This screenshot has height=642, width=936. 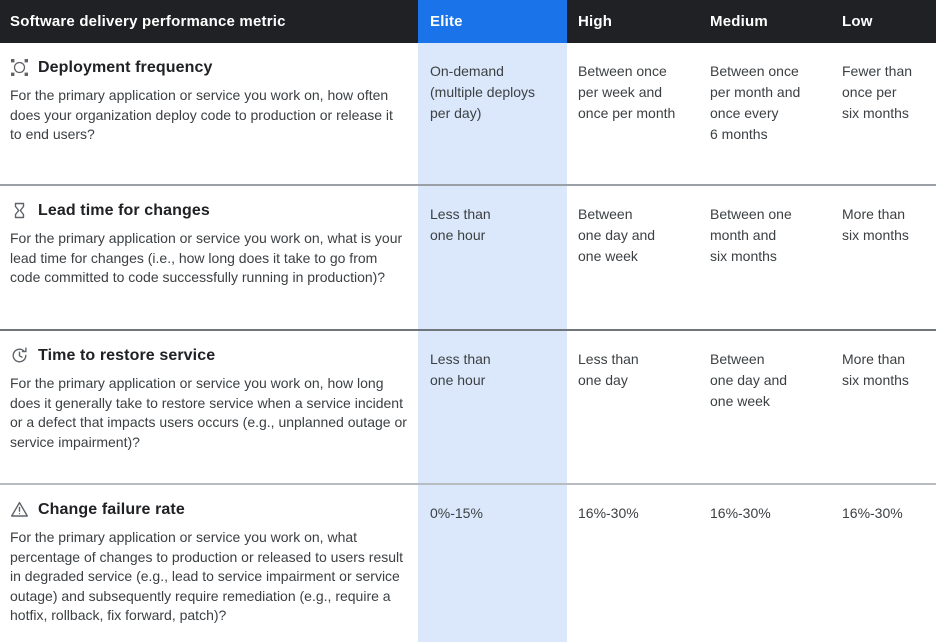 I want to click on value-cell-medium: Between one day and one week, so click(x=749, y=380).